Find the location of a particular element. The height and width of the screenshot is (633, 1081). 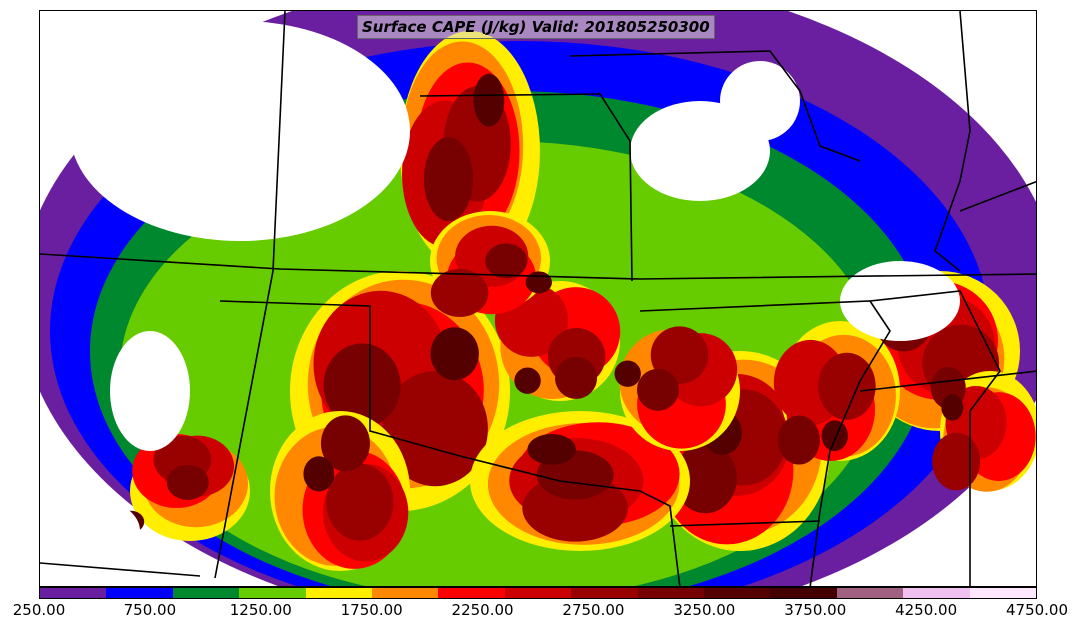

colorbar-tick-label: 1250.00 is located at coordinates (260, 610).